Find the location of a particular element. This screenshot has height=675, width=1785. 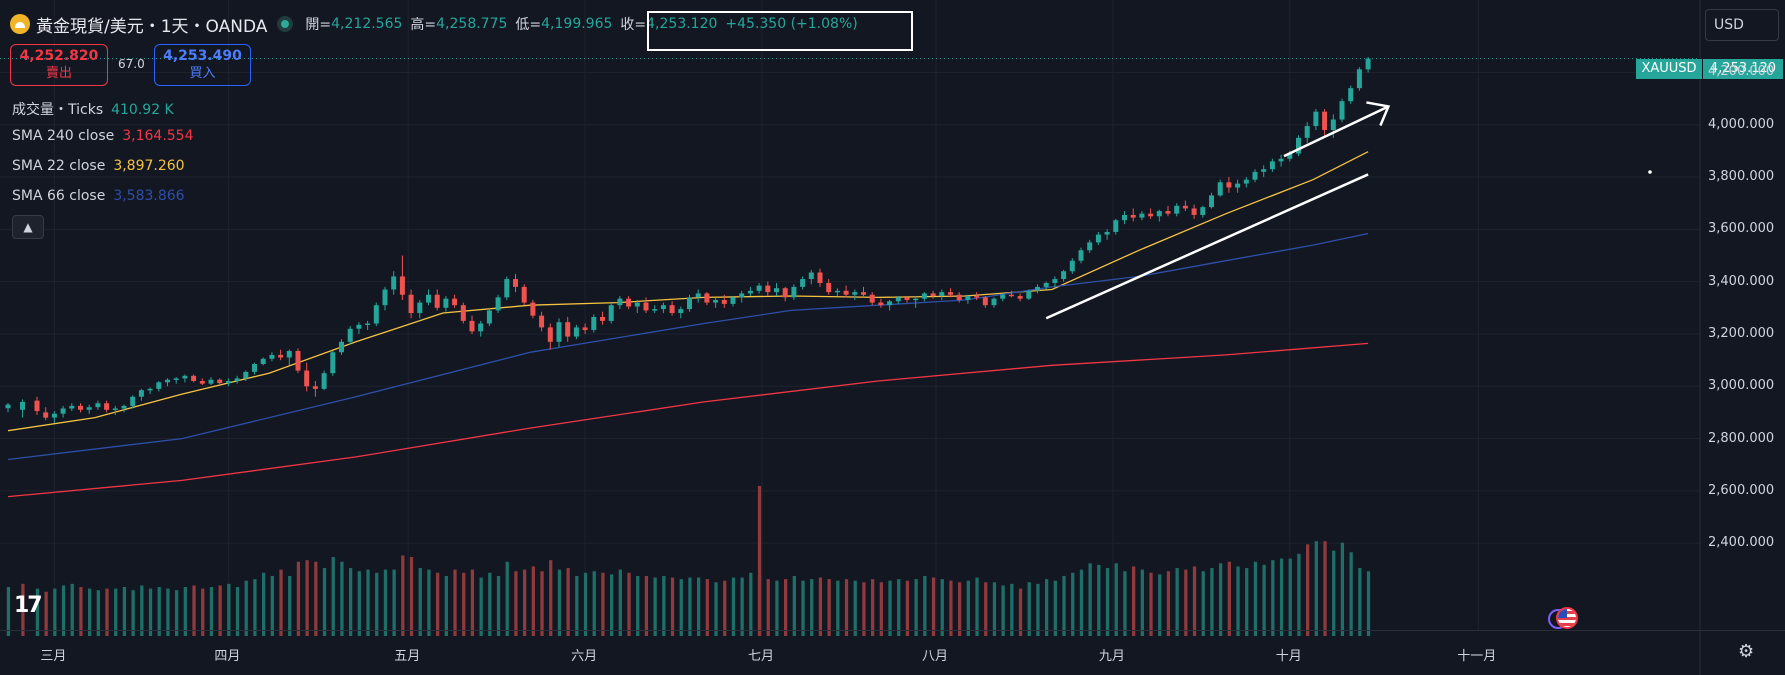

symbol-title: 黃金現貨/美元・1天・OANDA is located at coordinates (152, 26).